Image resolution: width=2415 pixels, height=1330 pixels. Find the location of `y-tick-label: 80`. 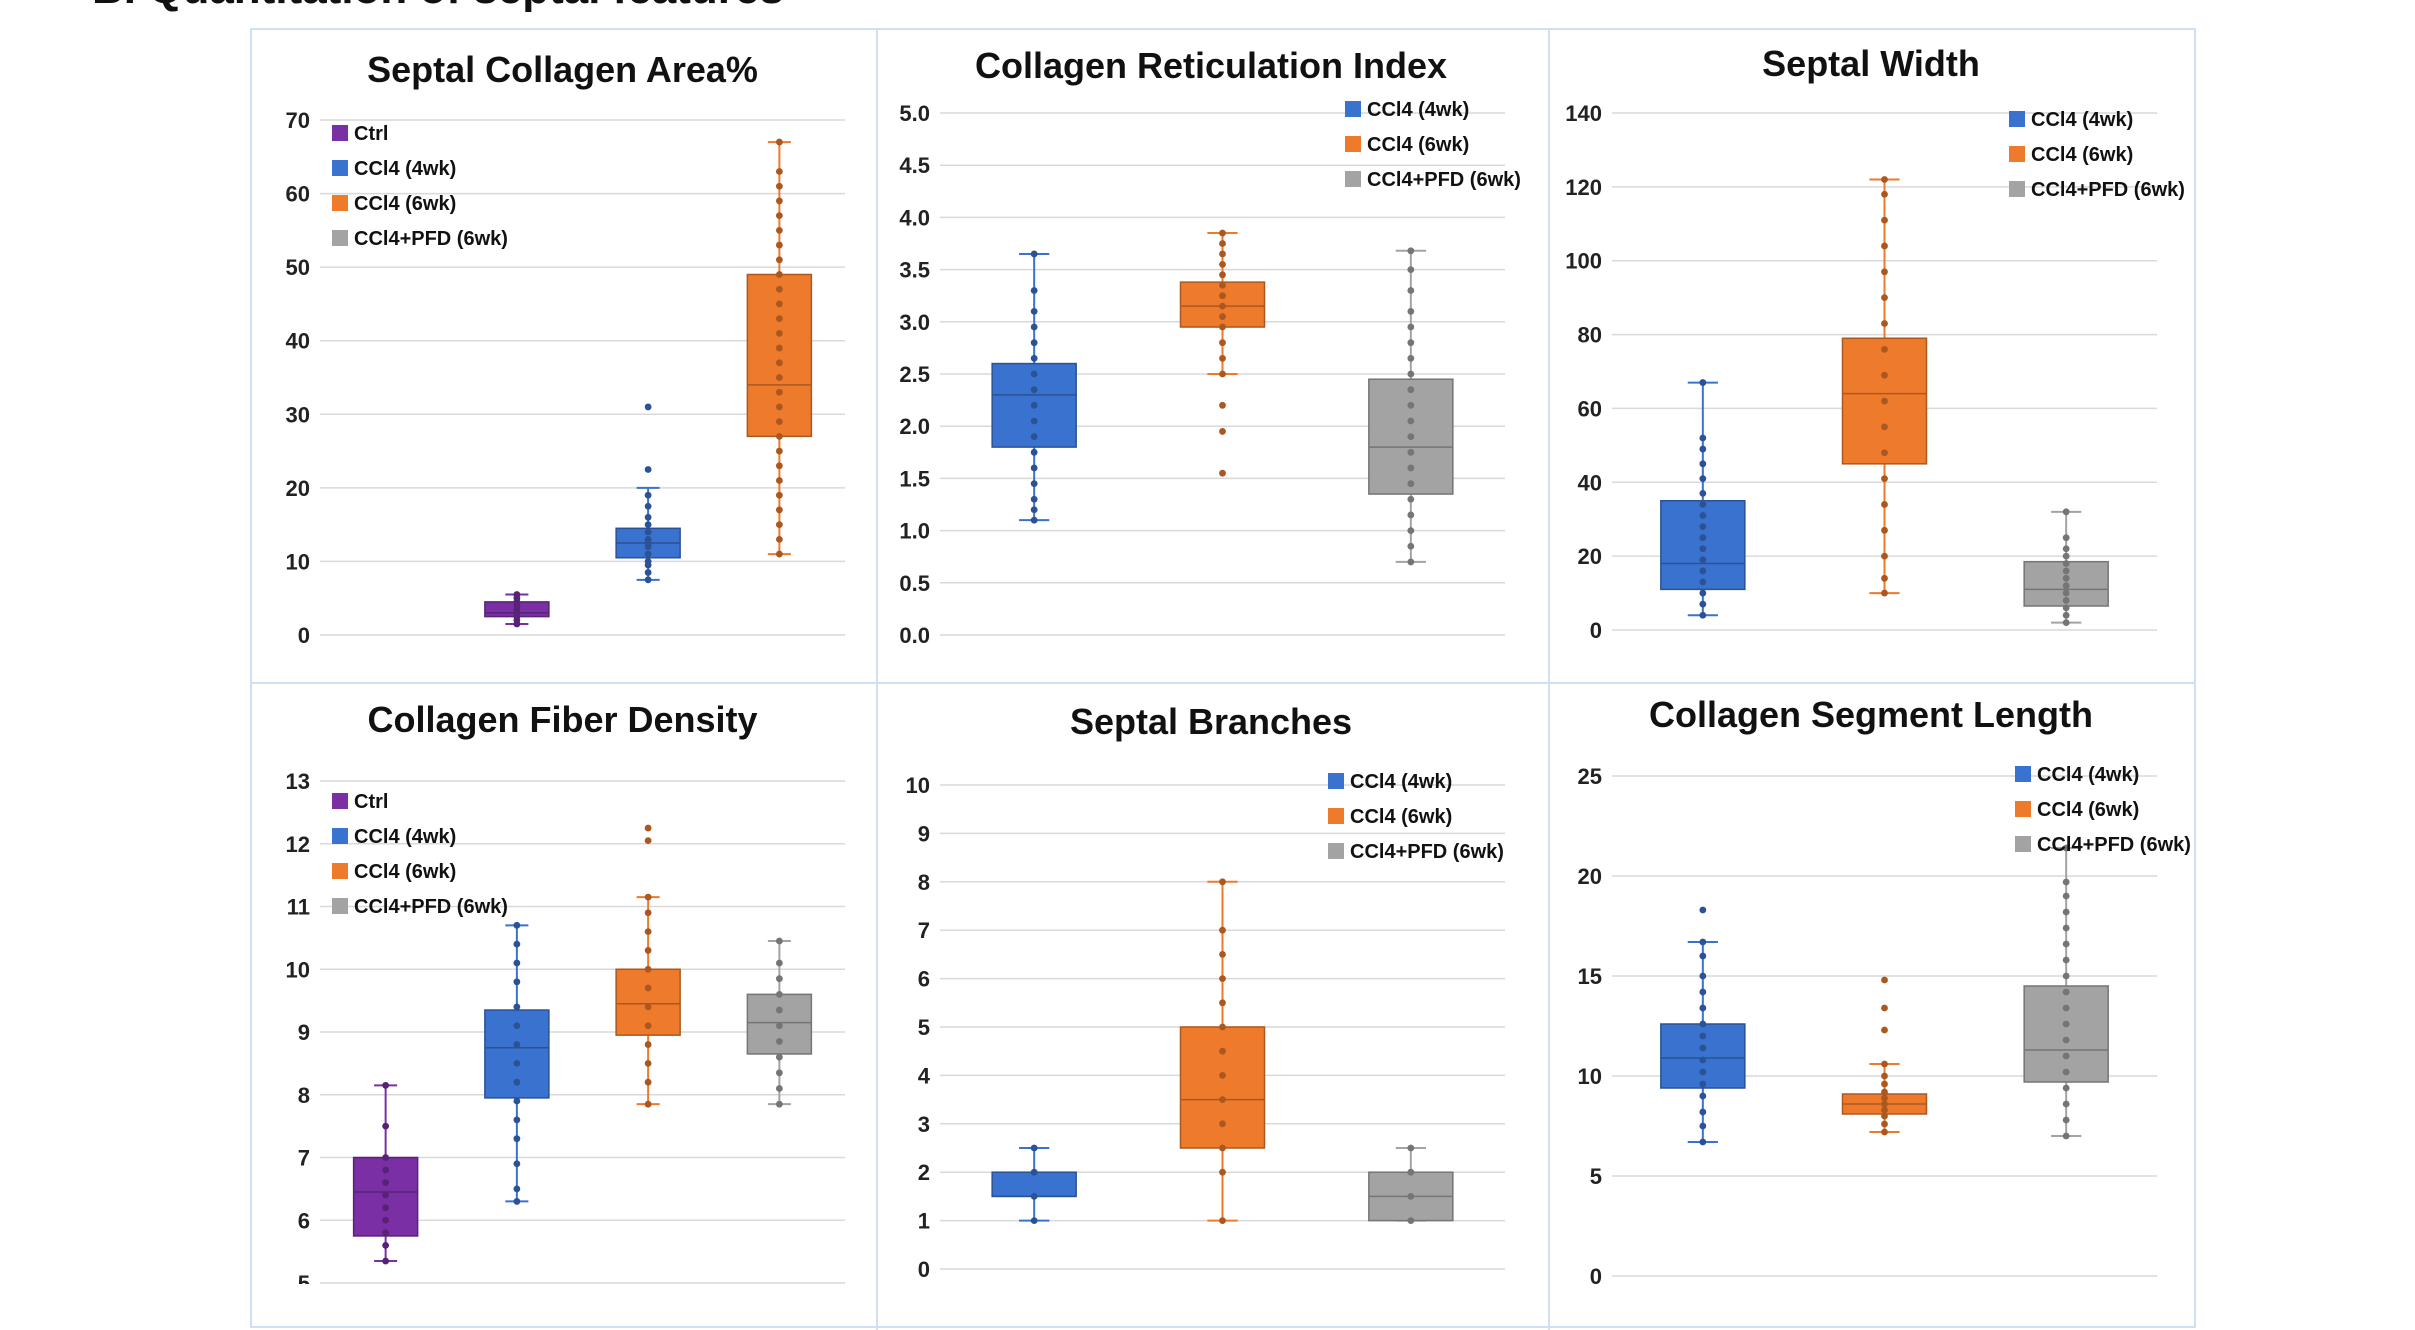

y-tick-label: 80 is located at coordinates (1590, 335).